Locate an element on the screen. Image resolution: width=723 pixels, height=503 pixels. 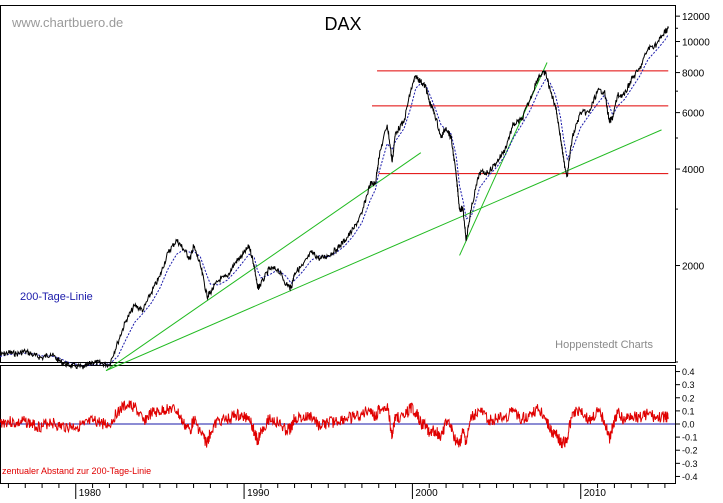
series-oscillator is located at coordinates (334, 424).